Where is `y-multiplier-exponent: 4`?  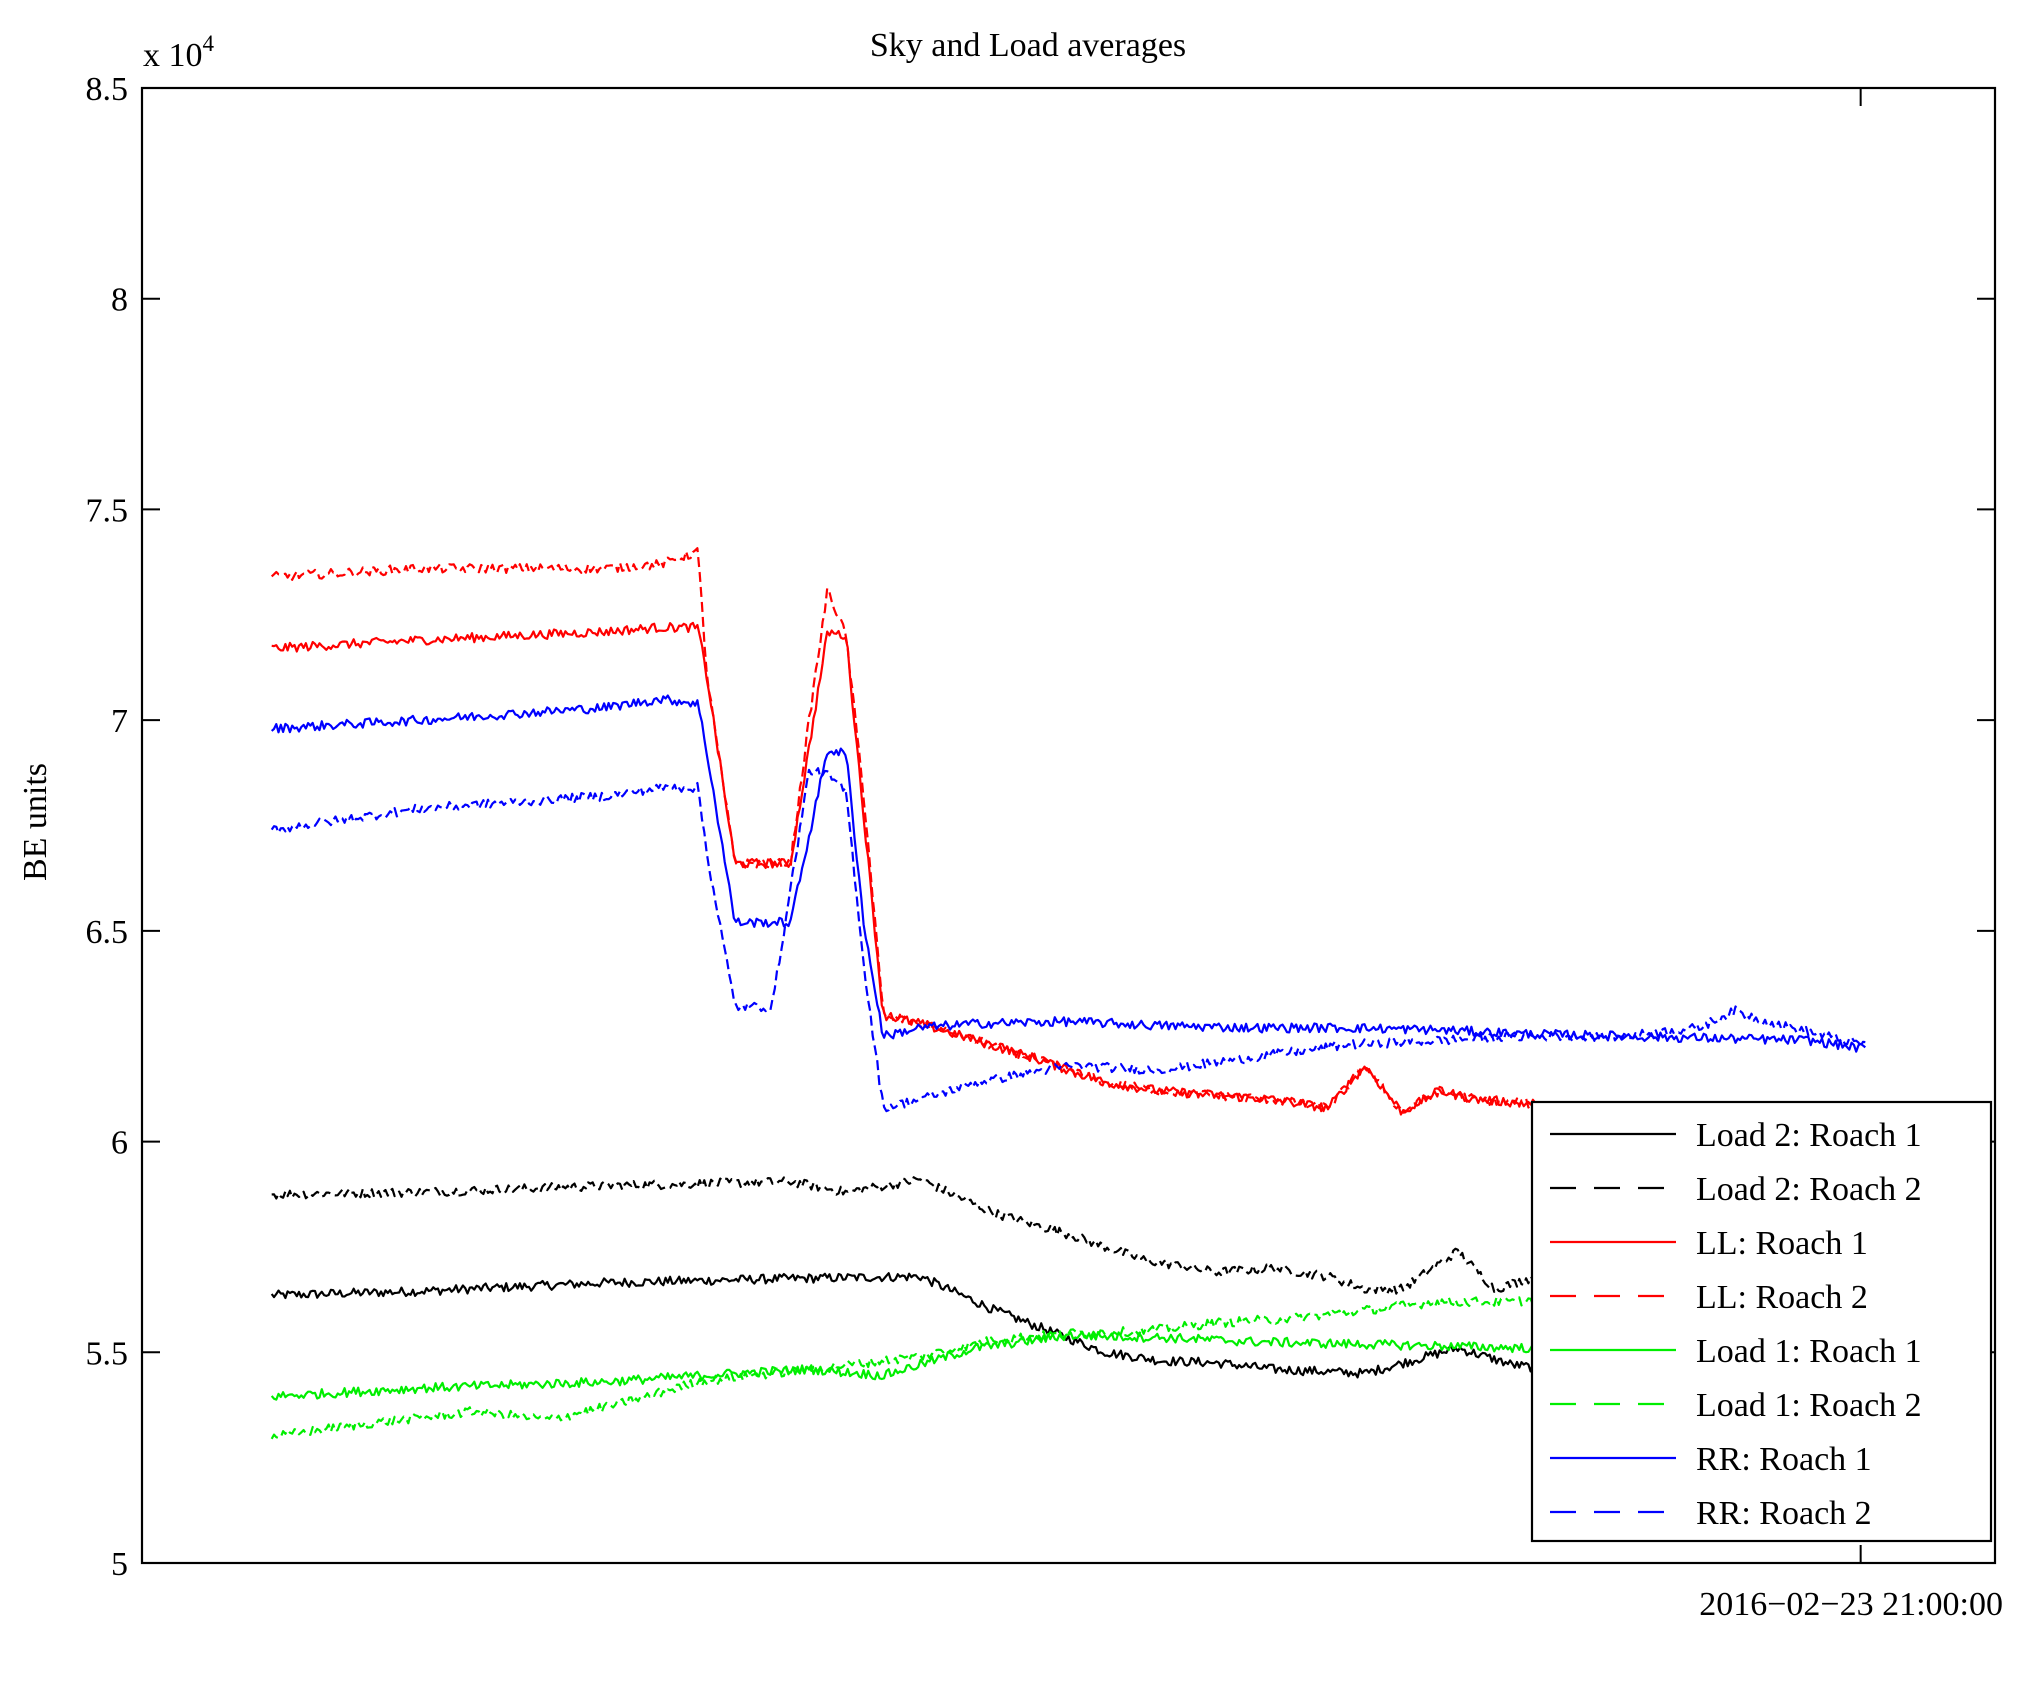
y-multiplier-exponent: 4 is located at coordinates (209, 43).